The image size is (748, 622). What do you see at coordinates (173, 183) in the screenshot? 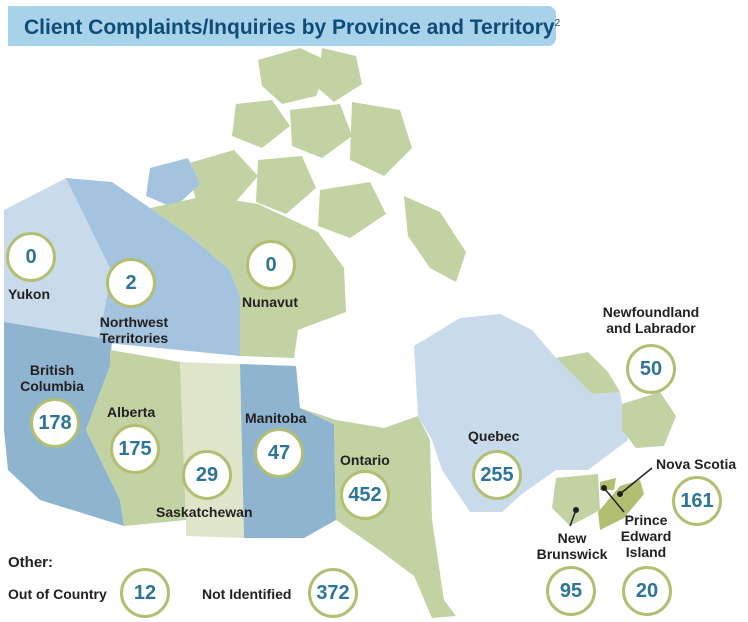
I see `arctic-island-blue` at bounding box center [173, 183].